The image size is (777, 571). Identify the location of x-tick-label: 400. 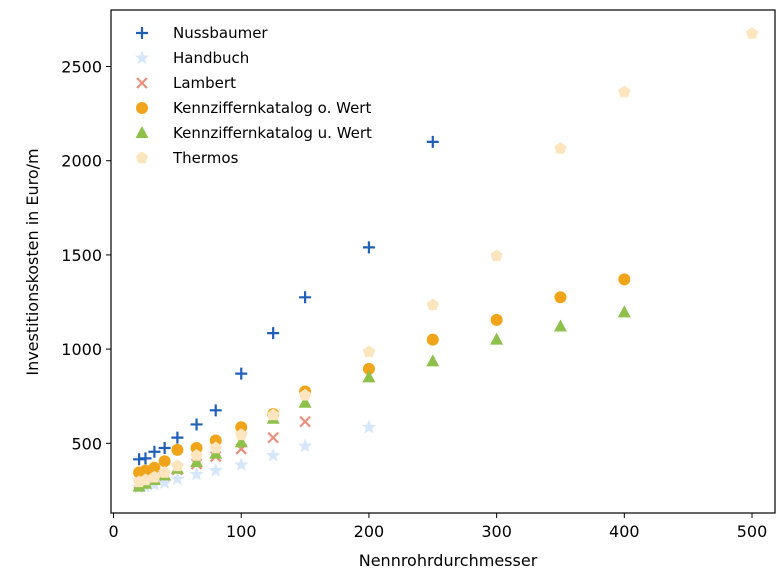
(624, 531).